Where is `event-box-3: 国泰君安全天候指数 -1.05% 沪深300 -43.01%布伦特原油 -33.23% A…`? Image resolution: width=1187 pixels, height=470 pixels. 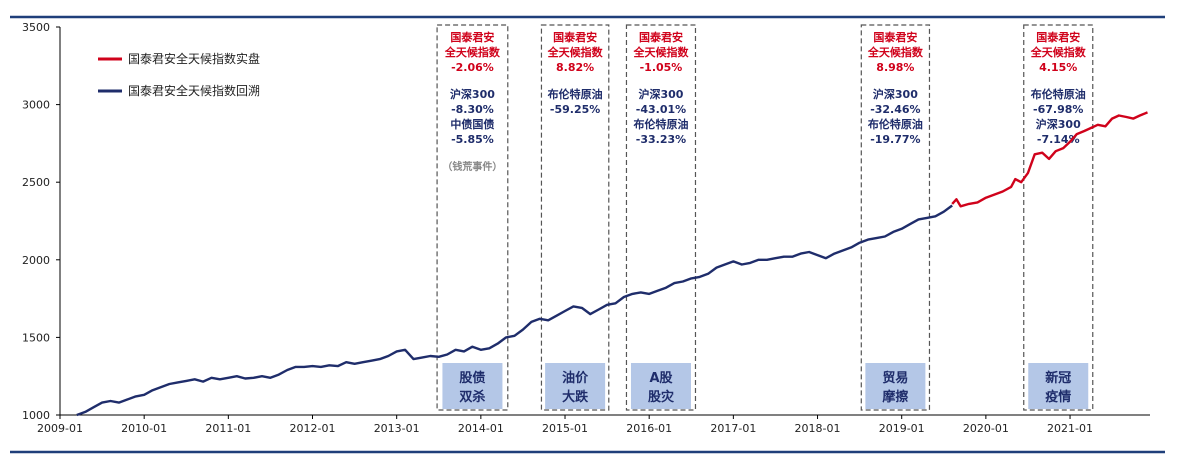 event-box-3: 国泰君安全天候指数 -1.05% 沪深300 -43.01%布伦特原油 -33.23% A… is located at coordinates (661, 217).